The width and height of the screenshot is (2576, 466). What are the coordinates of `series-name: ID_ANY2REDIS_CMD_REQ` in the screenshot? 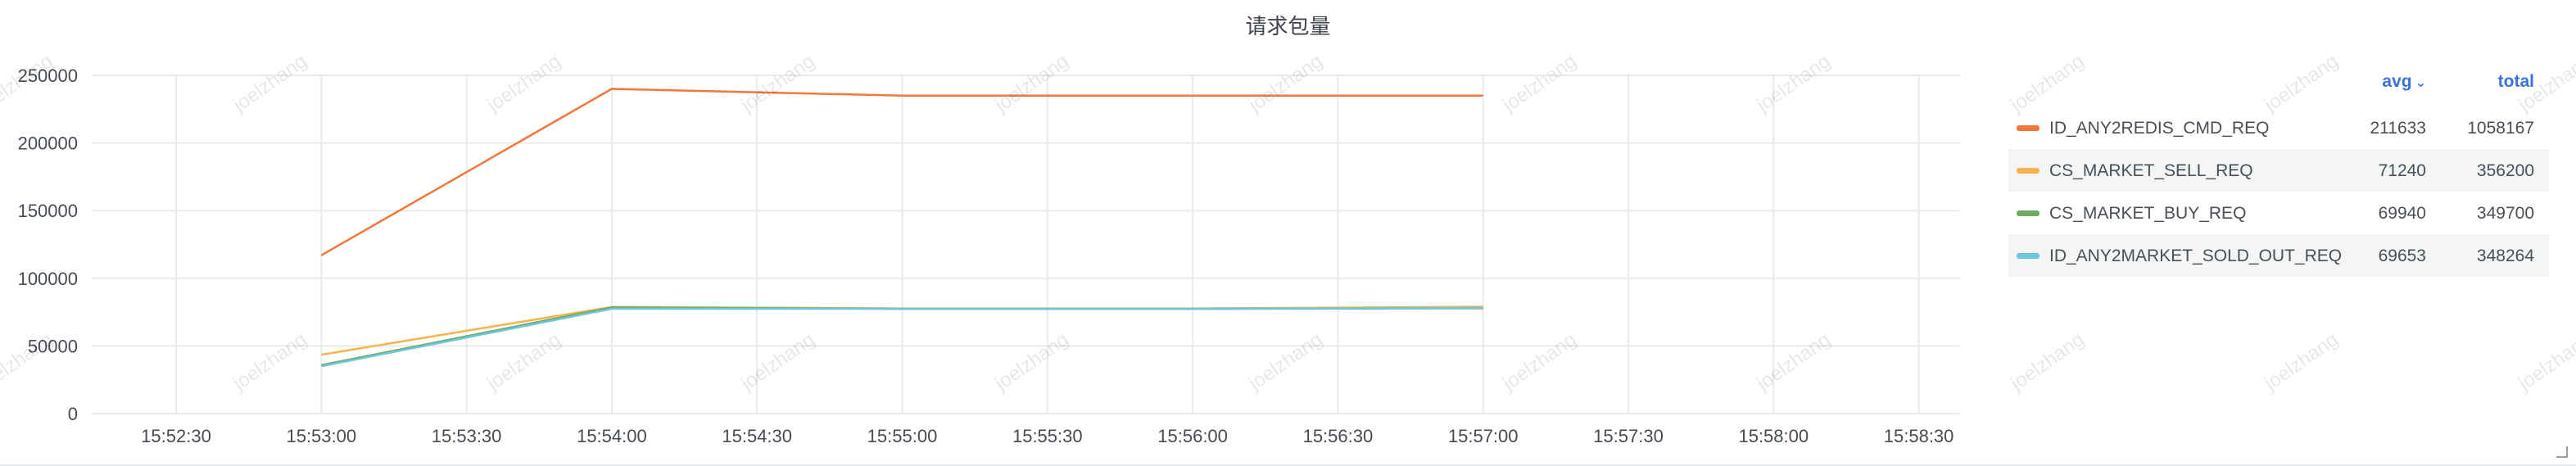 It's located at (2159, 128).